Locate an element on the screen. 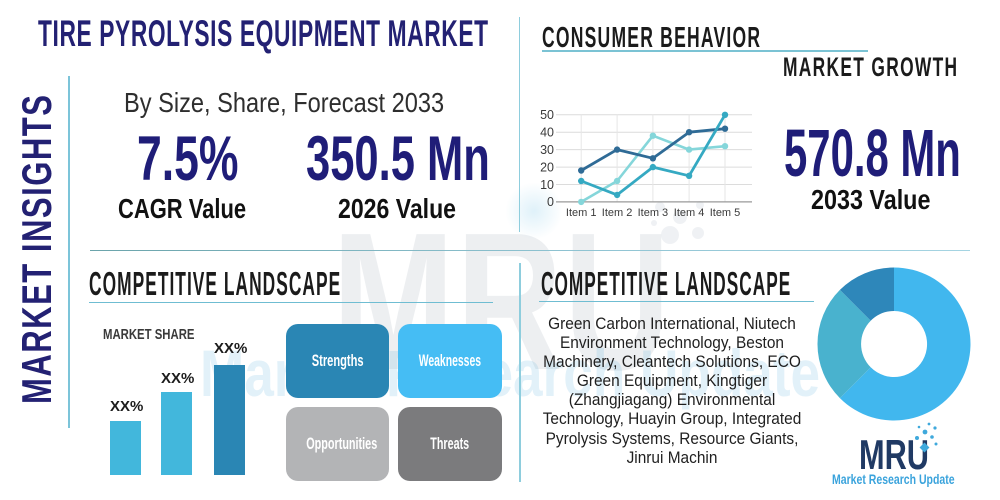 Image resolution: width=1000 pixels, height=500 pixels. svg-text: Item 4 is located at coordinates (689, 213).